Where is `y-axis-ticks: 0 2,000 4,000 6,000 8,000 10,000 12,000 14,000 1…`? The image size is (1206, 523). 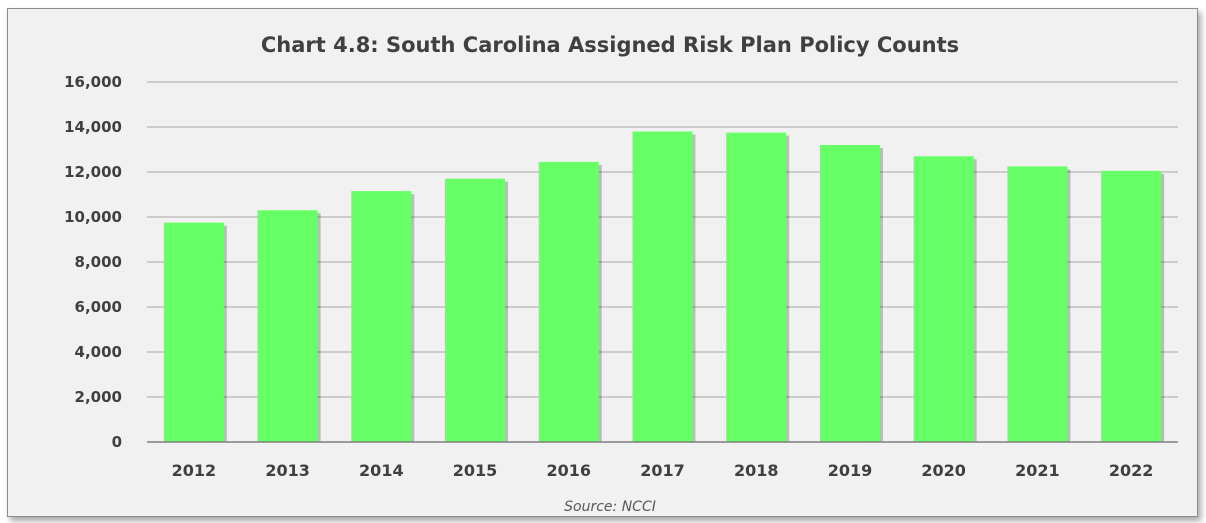
y-axis-ticks: 0 2,000 4,000 6,000 8,000 10,000 12,000 14,000 1… is located at coordinates (93, 262).